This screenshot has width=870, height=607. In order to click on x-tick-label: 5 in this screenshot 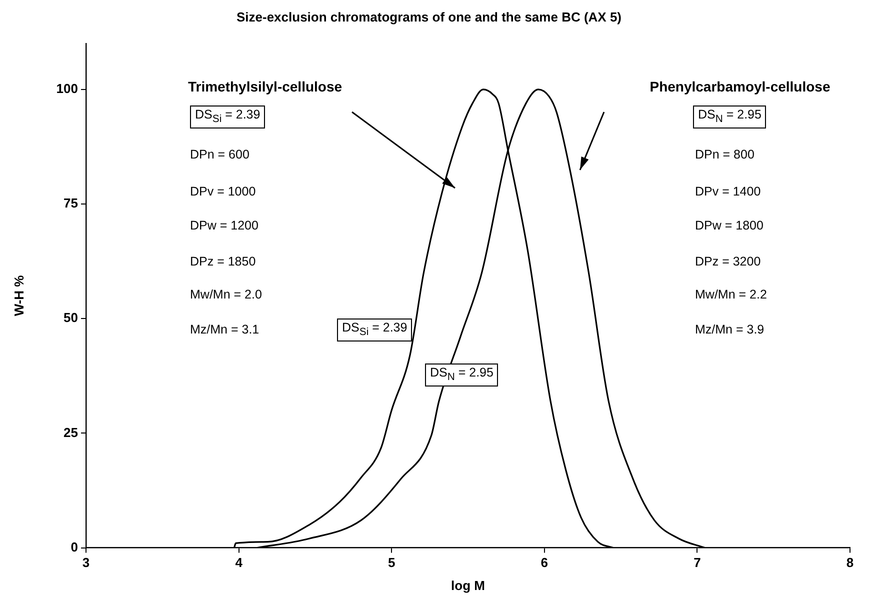, I will do `click(392, 562)`.